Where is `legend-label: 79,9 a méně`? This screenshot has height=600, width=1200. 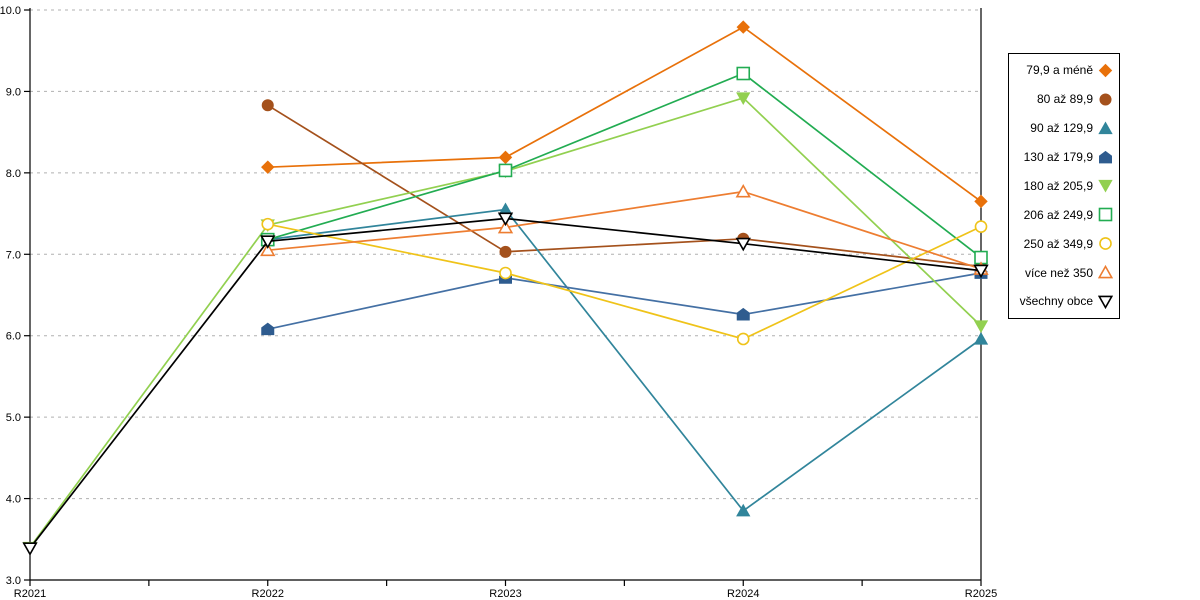
legend-label: 79,9 a méně is located at coordinates (1059, 70).